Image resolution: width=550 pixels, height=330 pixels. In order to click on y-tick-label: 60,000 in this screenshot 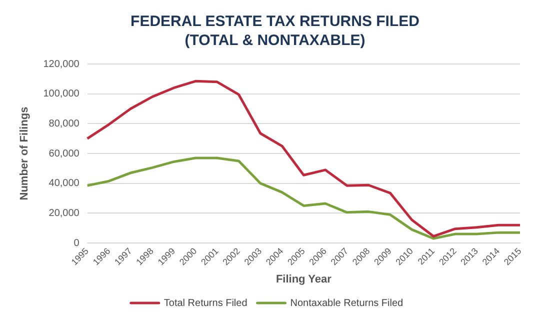, I will do `click(64, 154)`.